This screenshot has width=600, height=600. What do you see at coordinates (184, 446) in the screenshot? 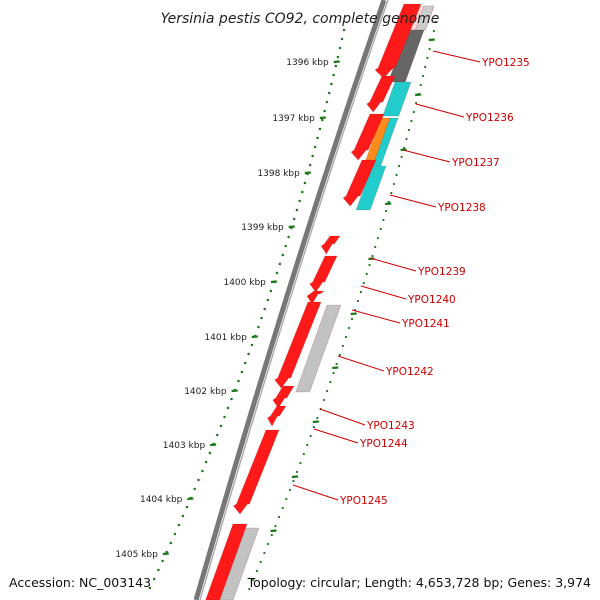
I see `kbp-tick-label: 1403 kbp` at bounding box center [184, 446].